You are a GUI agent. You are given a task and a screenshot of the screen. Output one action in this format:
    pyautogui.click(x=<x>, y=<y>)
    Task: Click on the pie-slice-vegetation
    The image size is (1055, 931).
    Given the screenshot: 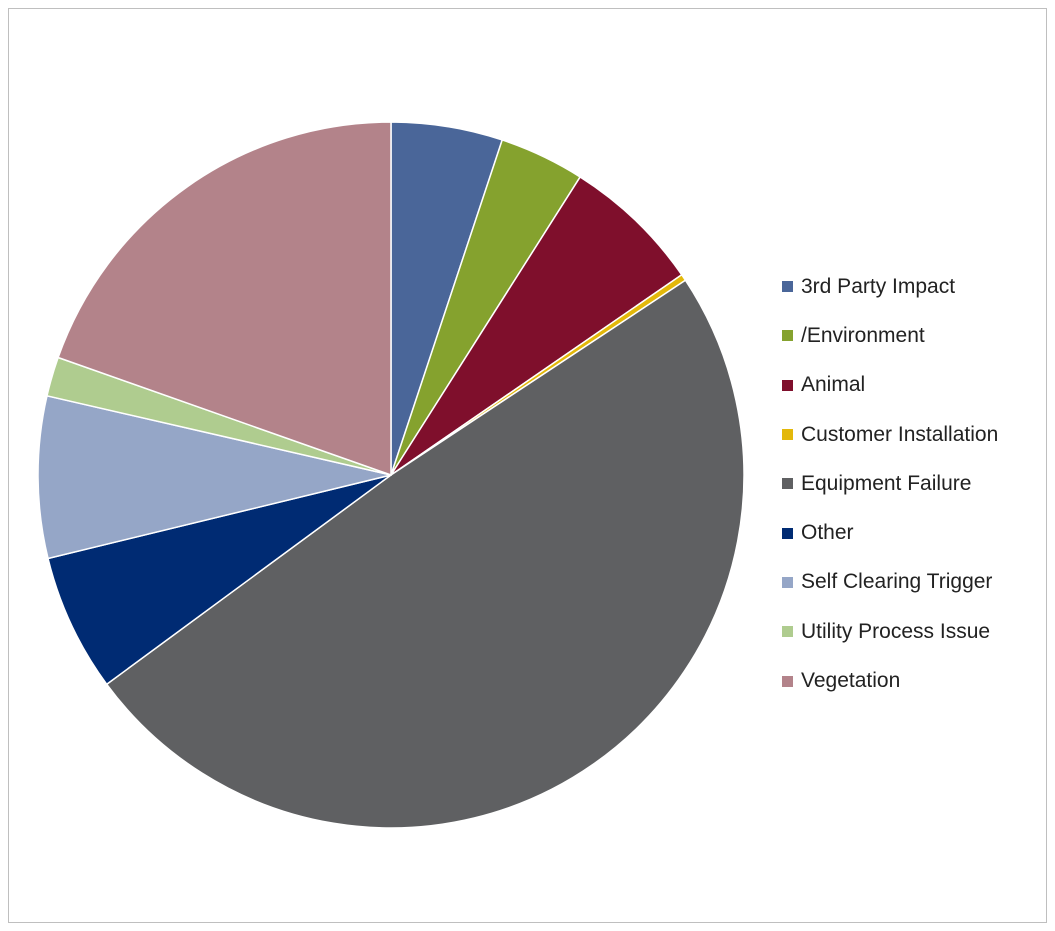 What is the action you would take?
    pyautogui.click(x=224, y=299)
    